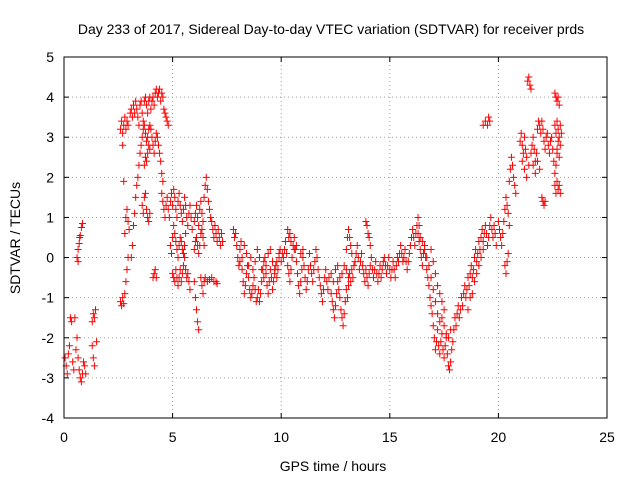 This screenshot has width=640, height=480. Describe the element at coordinates (390, 437) in the screenshot. I see `x-tick-label: 15` at that location.